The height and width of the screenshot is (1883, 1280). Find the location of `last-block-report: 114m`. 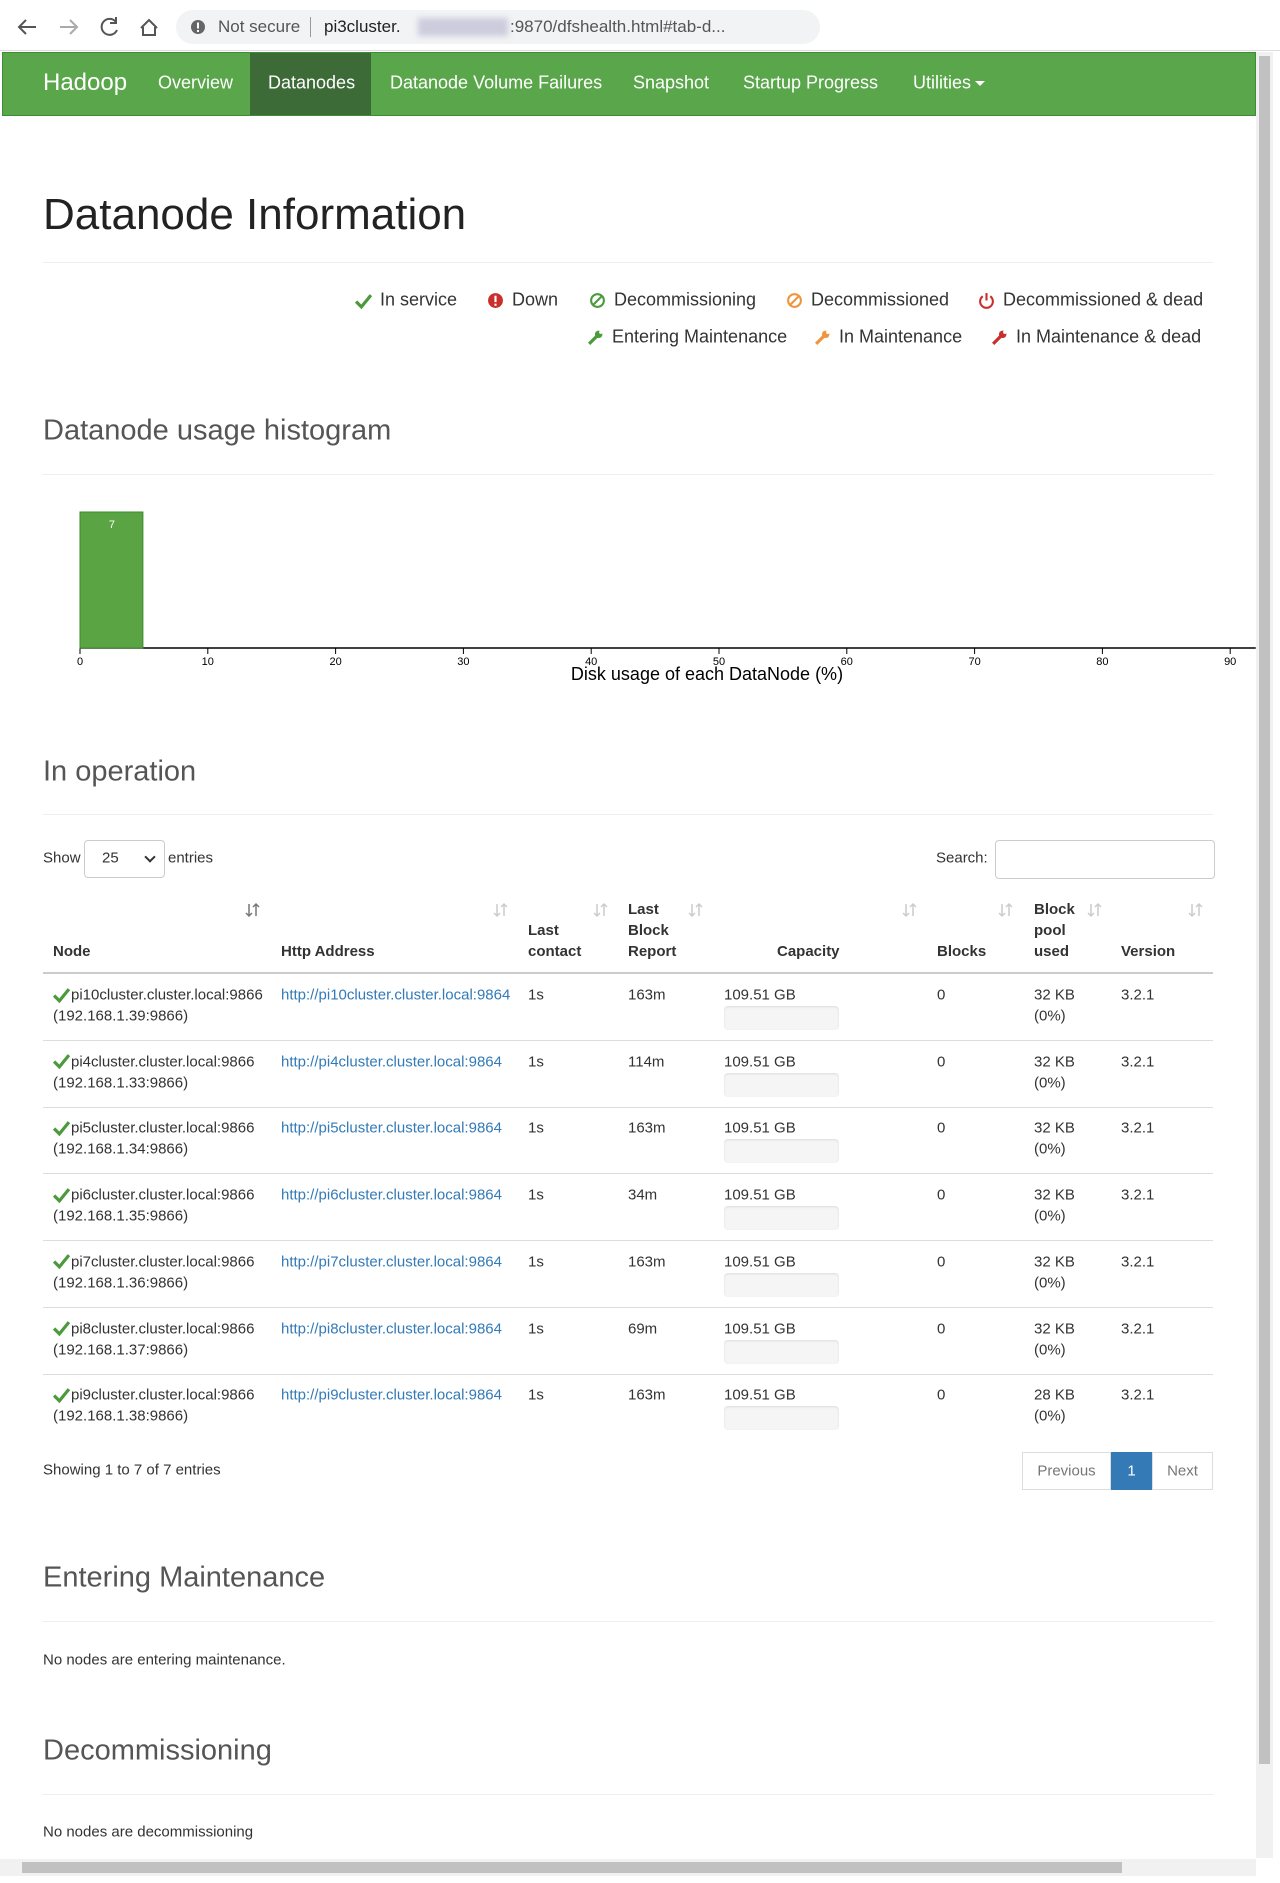

last-block-report: 114m is located at coordinates (646, 1062).